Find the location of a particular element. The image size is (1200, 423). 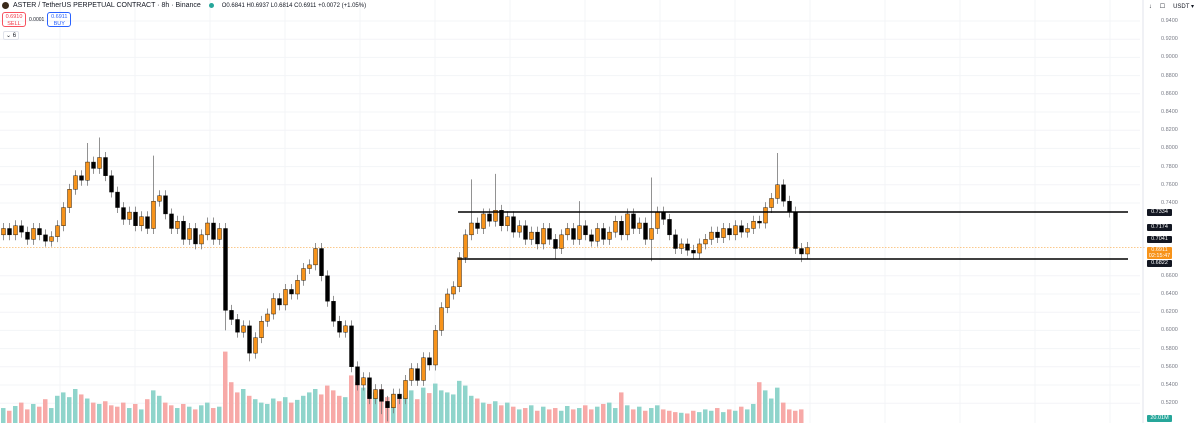

currency-select: USDT ▾ is located at coordinates (1183, 7).